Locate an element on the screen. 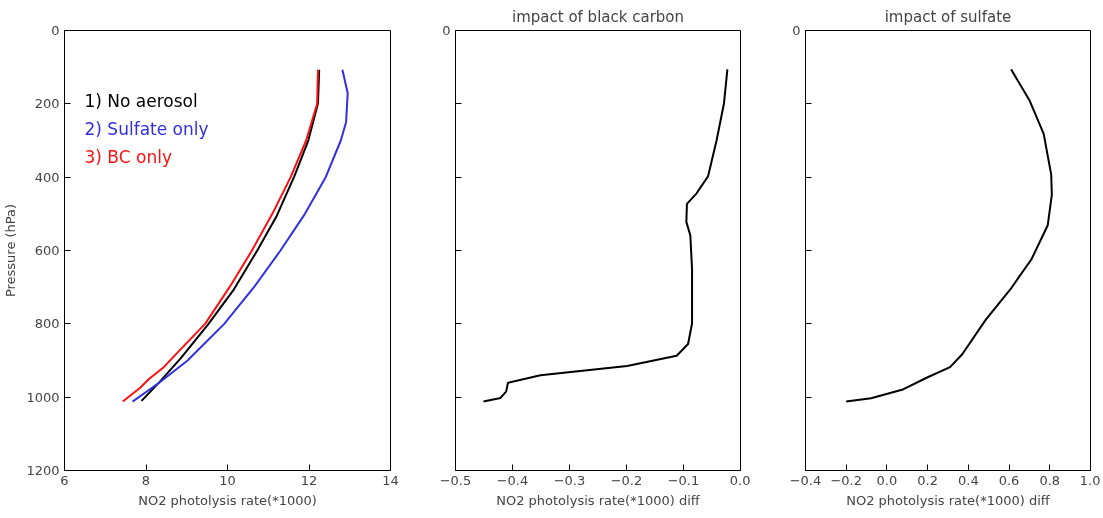  y-tick-label: 600 is located at coordinates (47, 250).